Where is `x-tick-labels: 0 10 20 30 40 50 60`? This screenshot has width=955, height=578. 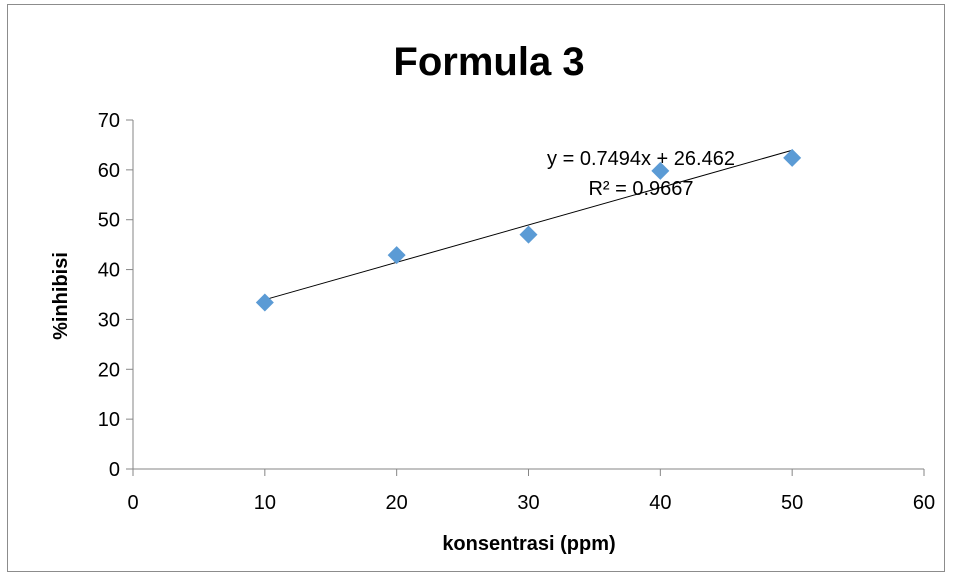
x-tick-labels: 0 10 20 30 40 50 60 is located at coordinates (531, 503).